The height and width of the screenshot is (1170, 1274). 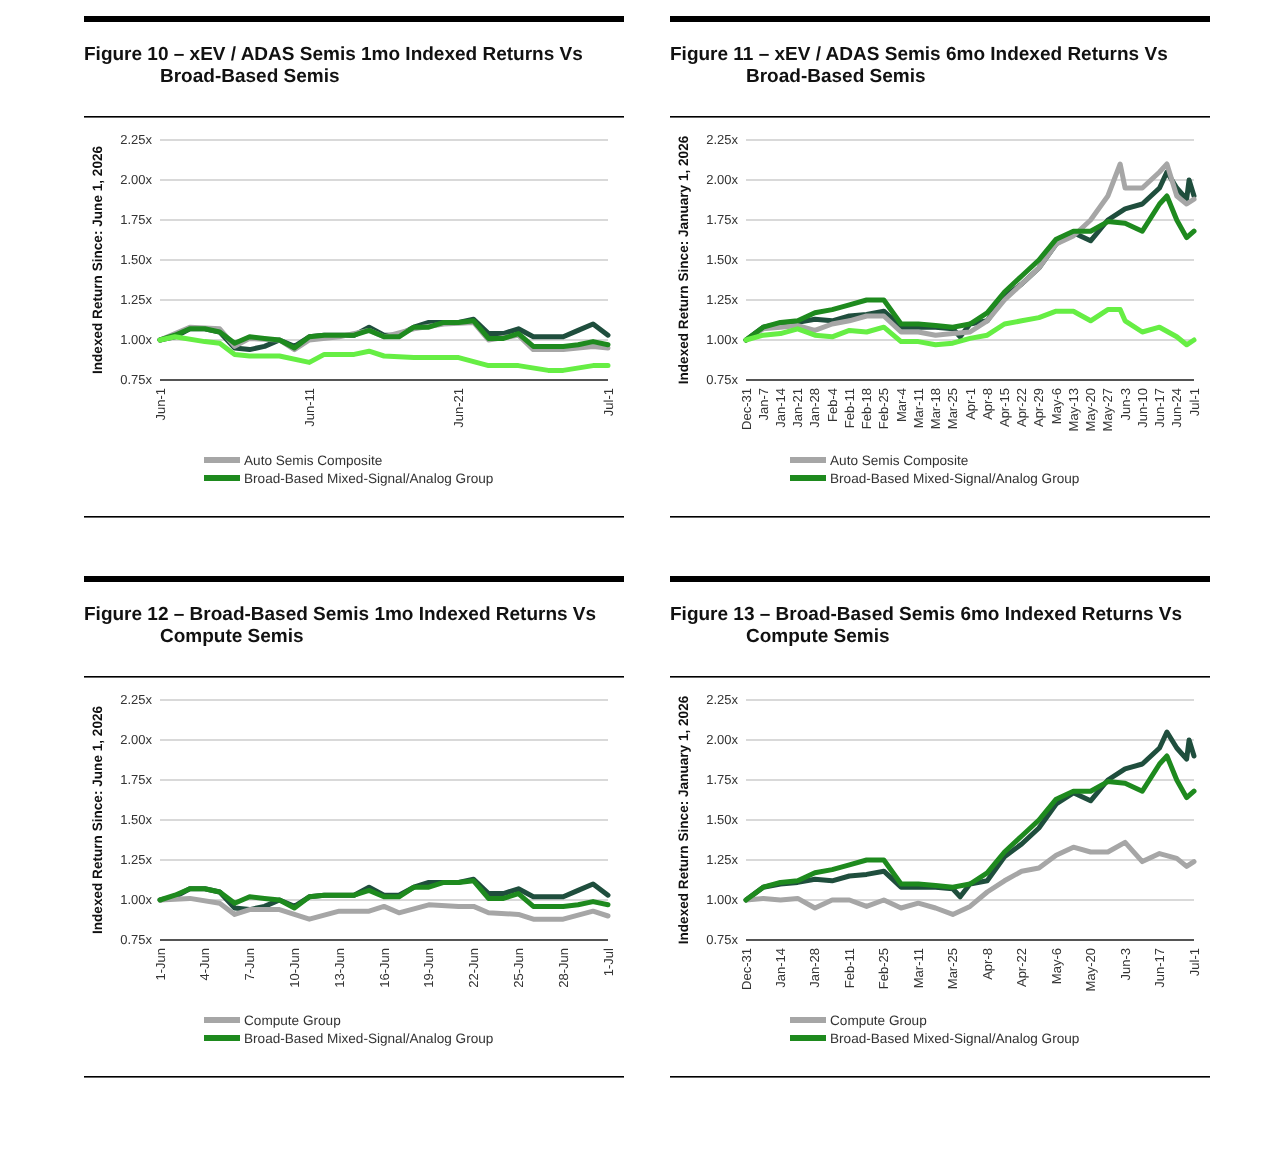 I want to click on chart-title: Figure 13 – Broad-Based Semis 6mo Indexed Returns Vs Compute Semis, so click(x=926, y=626).